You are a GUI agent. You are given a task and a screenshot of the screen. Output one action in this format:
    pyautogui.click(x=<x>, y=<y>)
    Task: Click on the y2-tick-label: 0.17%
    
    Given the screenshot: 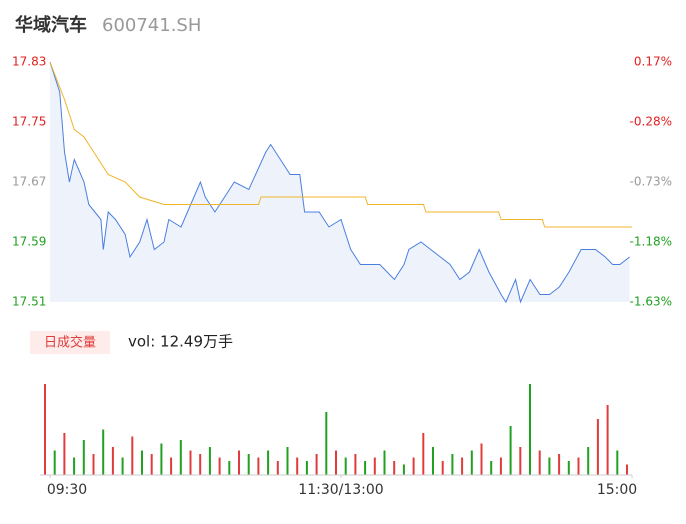 What is the action you would take?
    pyautogui.click(x=653, y=62)
    